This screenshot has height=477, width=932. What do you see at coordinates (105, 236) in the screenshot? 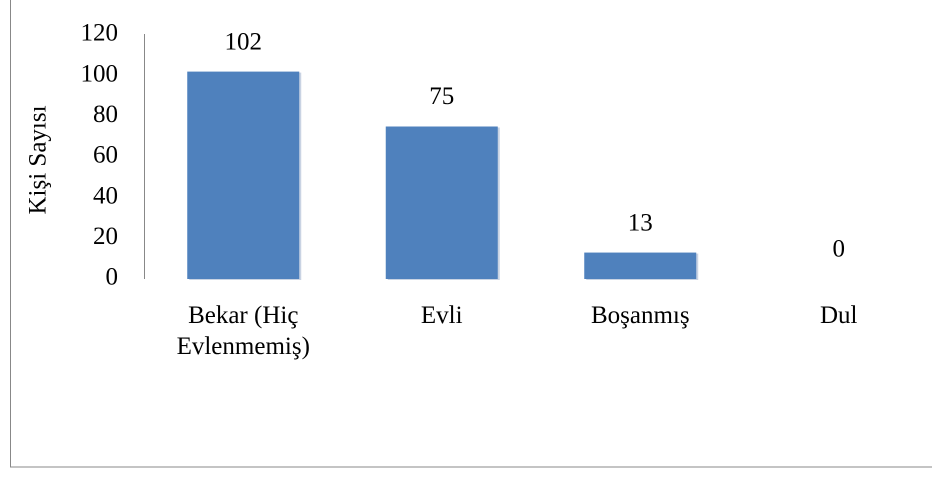
I see `y-tick-label: 20` at bounding box center [105, 236].